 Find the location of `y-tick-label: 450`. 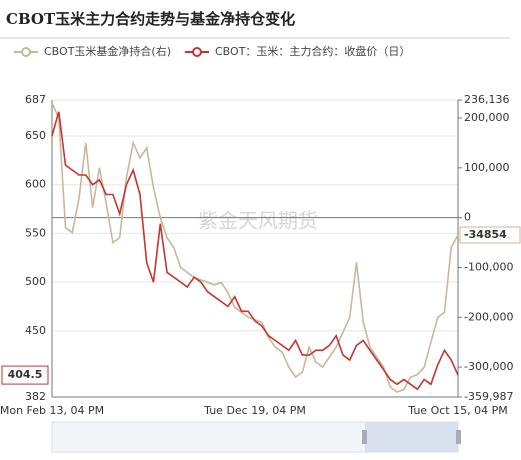

y-tick-label: 450 is located at coordinates (35, 330).